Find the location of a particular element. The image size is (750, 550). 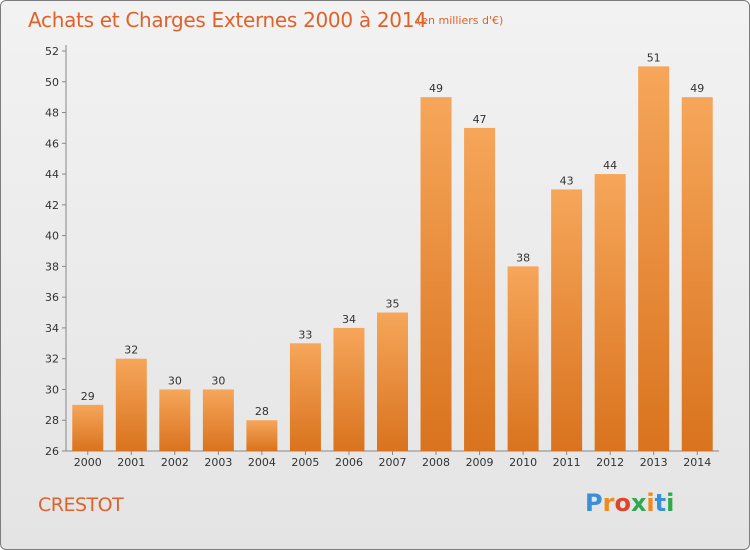

y-tick-label: 32 is located at coordinates (52, 359).